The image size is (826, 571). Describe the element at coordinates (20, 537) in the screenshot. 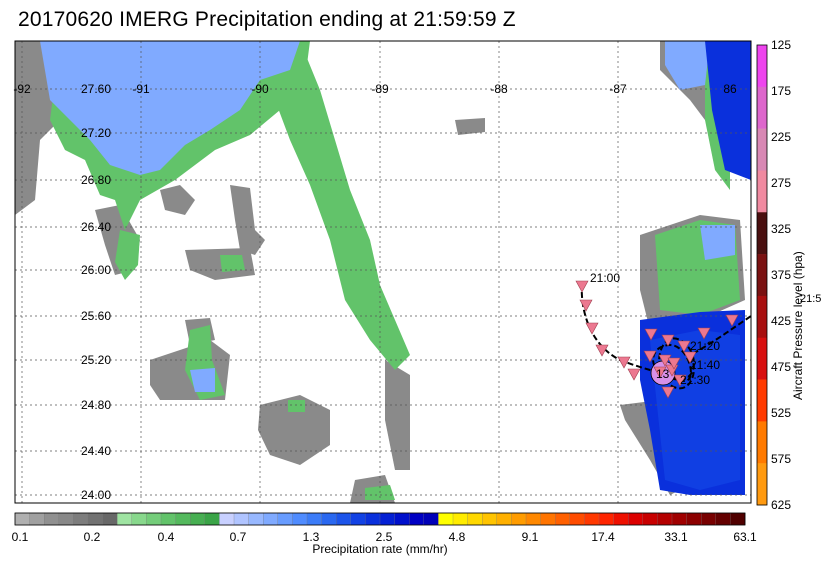

I see `precip-colorbar-label: 0.1` at that location.